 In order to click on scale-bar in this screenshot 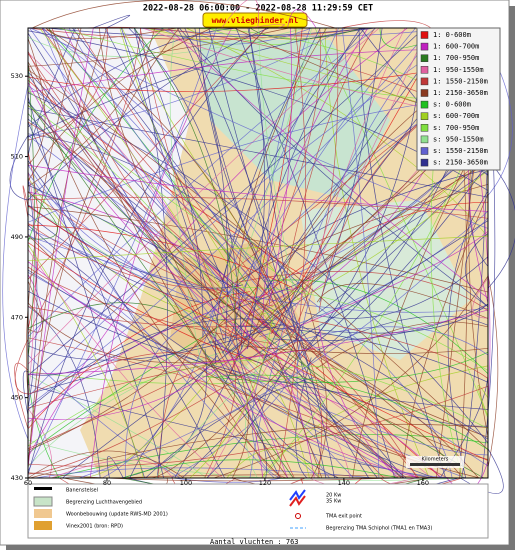, I will do `click(435, 464)`.